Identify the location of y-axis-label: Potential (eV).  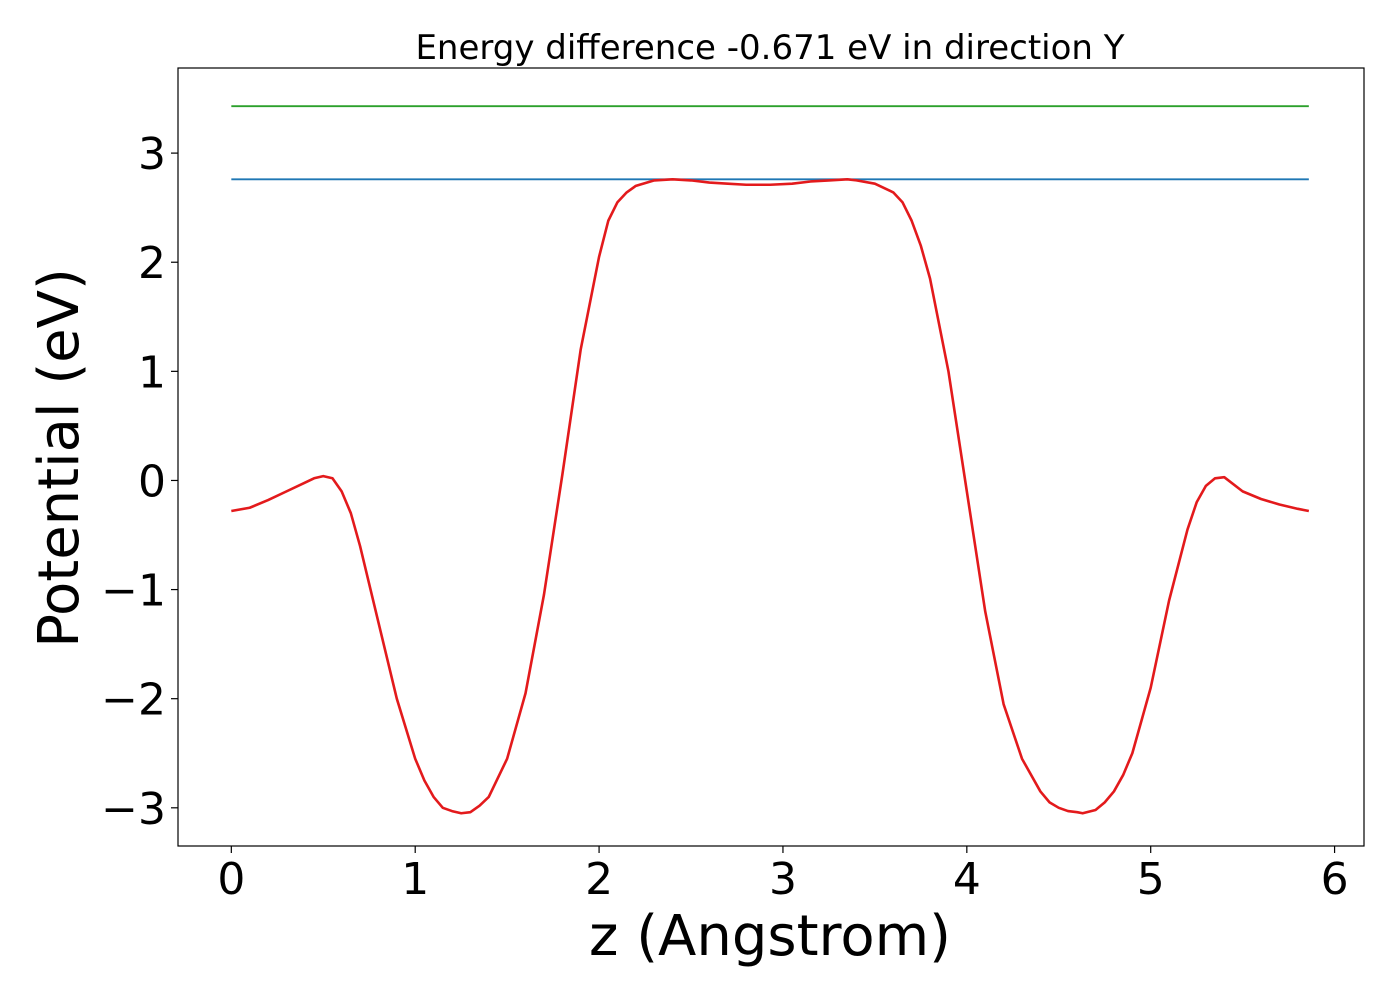
(59, 458).